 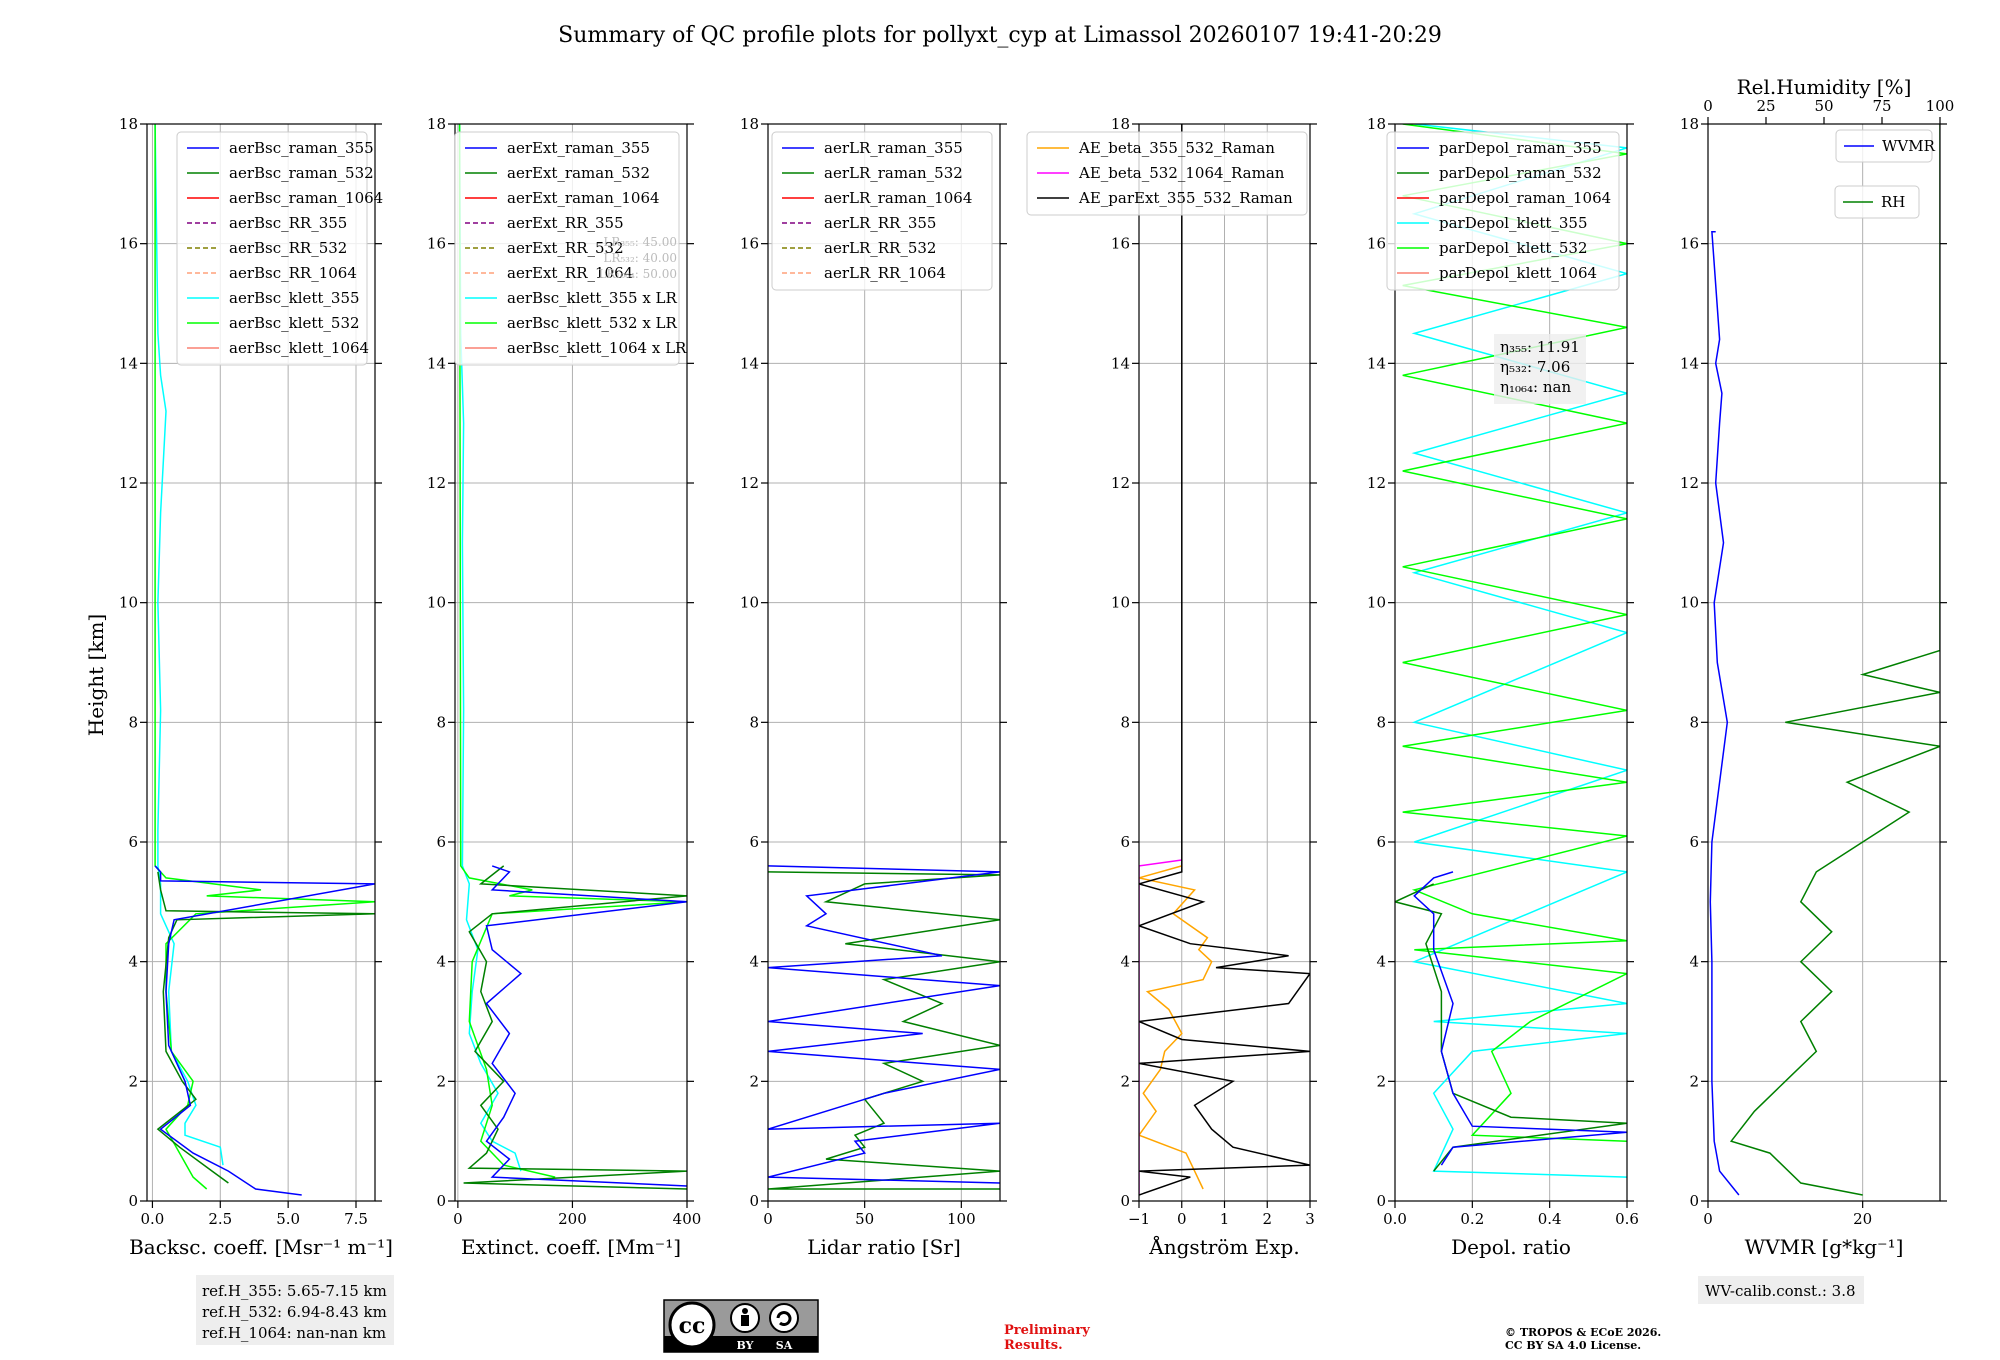 I want to click on x-tick-label: 1, so click(x=1225, y=1219).